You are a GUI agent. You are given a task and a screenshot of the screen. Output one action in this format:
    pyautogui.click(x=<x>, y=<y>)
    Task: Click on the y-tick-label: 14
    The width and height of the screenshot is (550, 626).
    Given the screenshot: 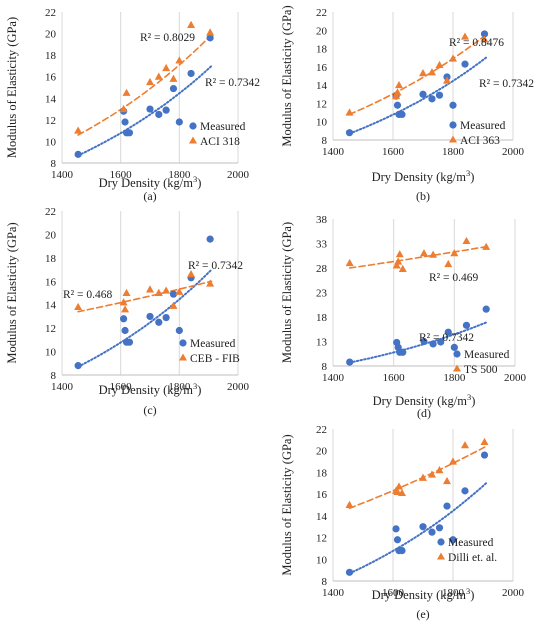 What is the action you would take?
    pyautogui.click(x=51, y=99)
    